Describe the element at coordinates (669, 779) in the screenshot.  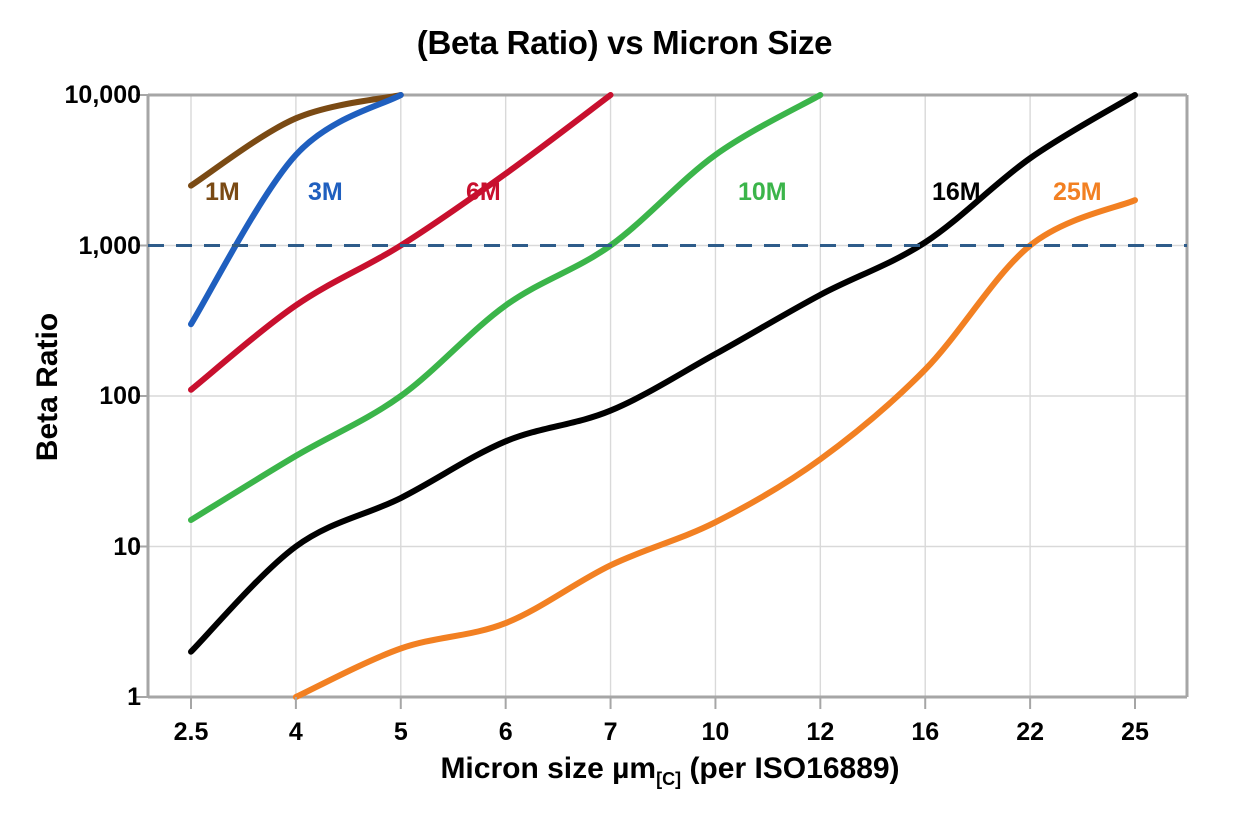
I see `x-axis-title-subscript: [C]` at that location.